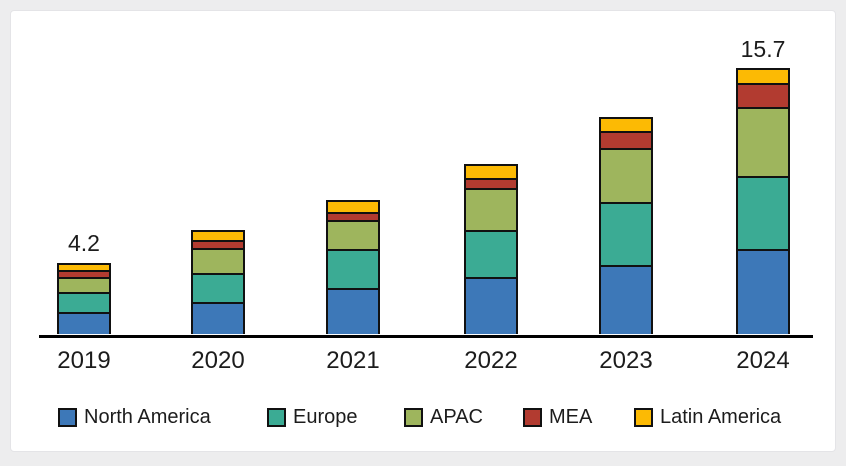  I want to click on legend-item-latin-america: Latin America, so click(707, 417).